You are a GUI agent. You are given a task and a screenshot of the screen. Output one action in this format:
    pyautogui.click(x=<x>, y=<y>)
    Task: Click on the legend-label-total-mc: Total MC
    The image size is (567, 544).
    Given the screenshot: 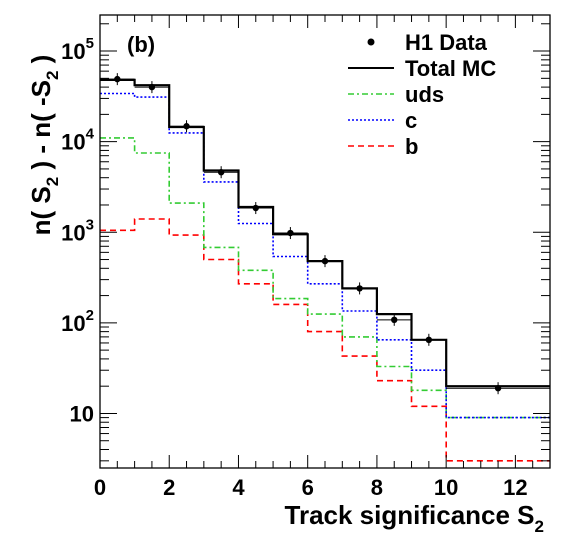 What is the action you would take?
    pyautogui.click(x=450, y=68)
    